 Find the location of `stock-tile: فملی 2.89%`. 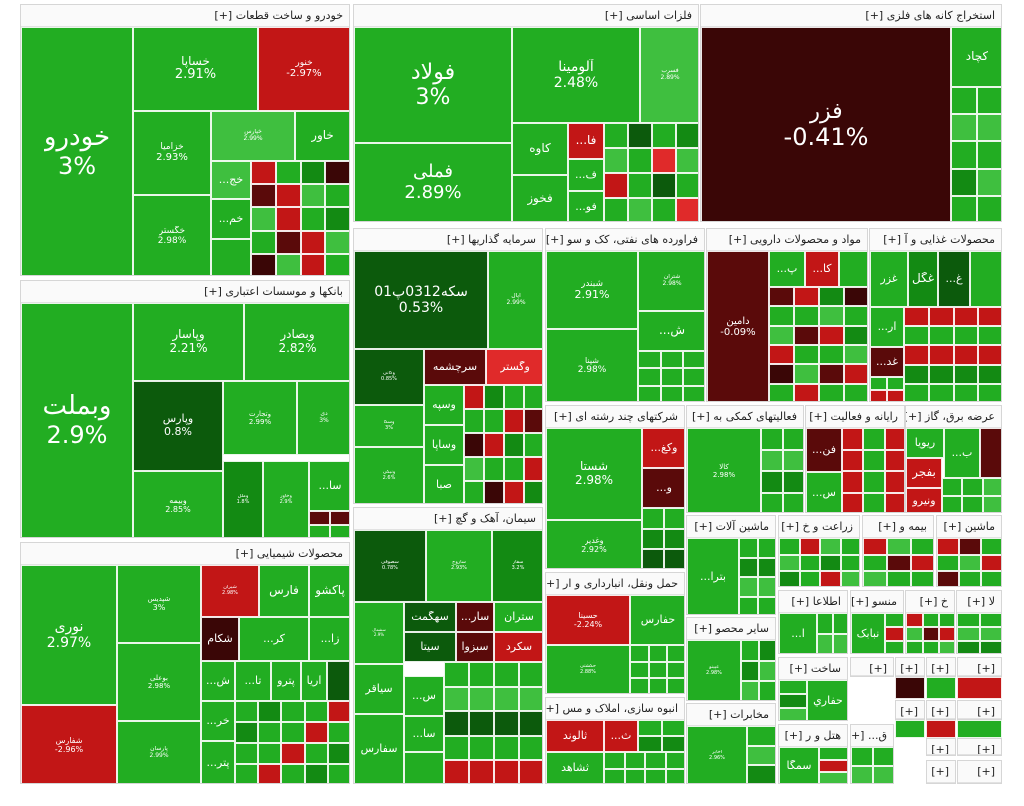

stock-tile: فملی 2.89% is located at coordinates (433, 182).